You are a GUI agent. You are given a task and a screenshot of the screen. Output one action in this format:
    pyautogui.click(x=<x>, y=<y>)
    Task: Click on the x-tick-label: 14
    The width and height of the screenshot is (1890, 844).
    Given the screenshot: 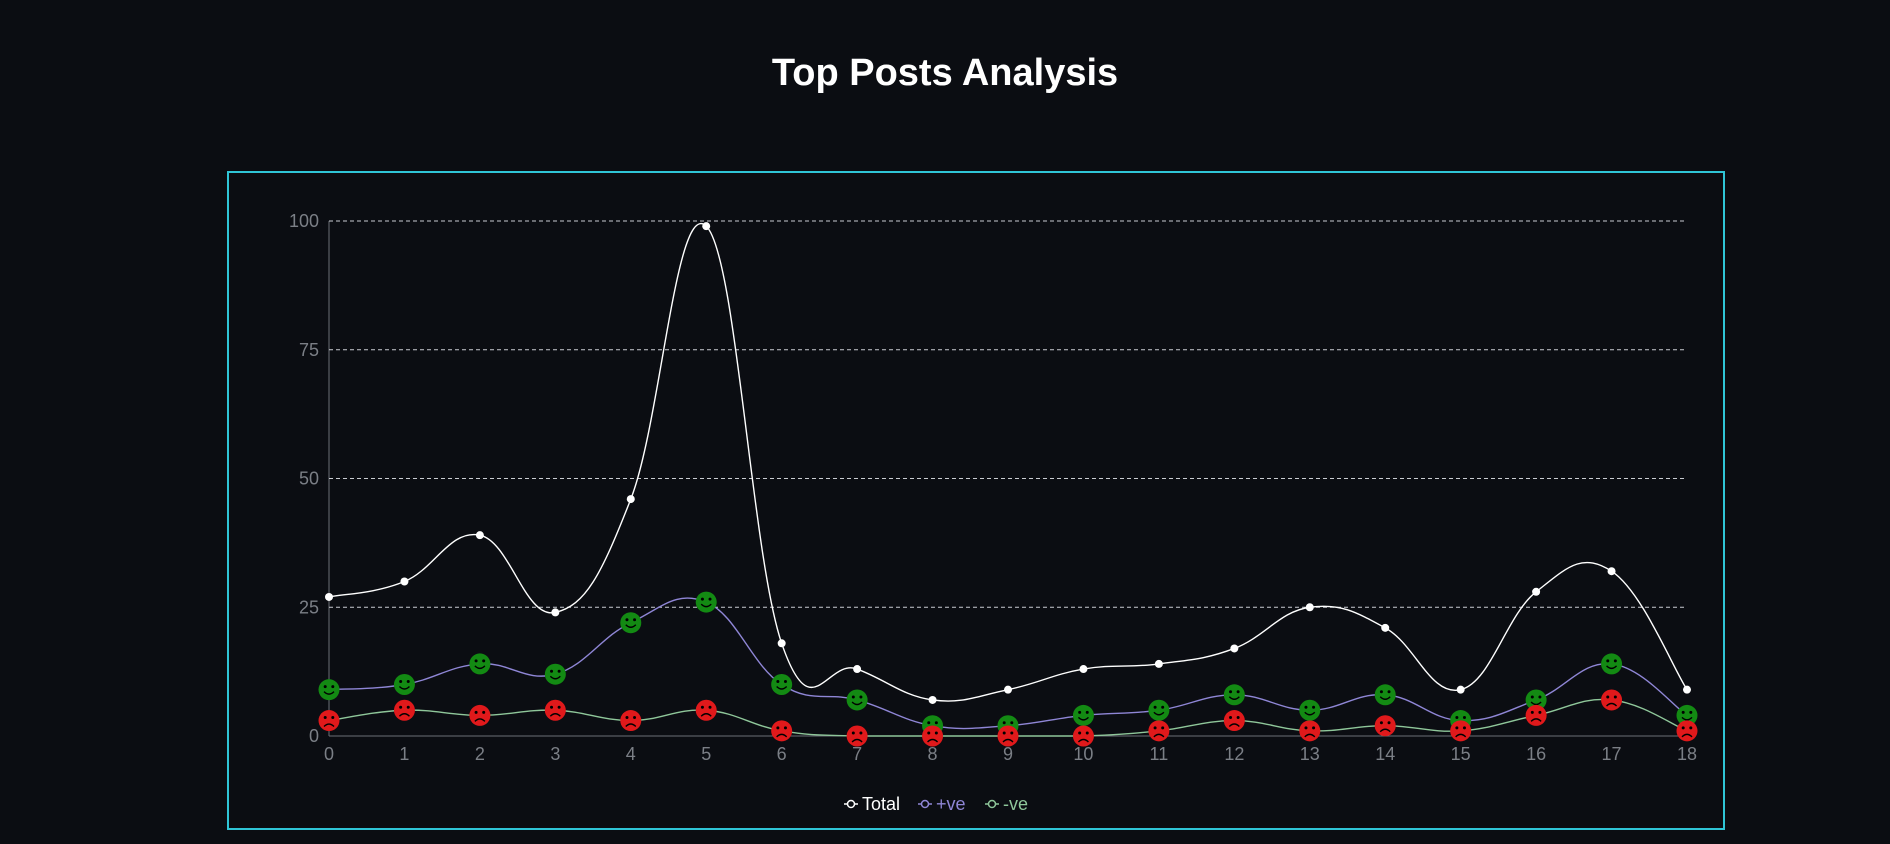 What is the action you would take?
    pyautogui.click(x=1385, y=754)
    